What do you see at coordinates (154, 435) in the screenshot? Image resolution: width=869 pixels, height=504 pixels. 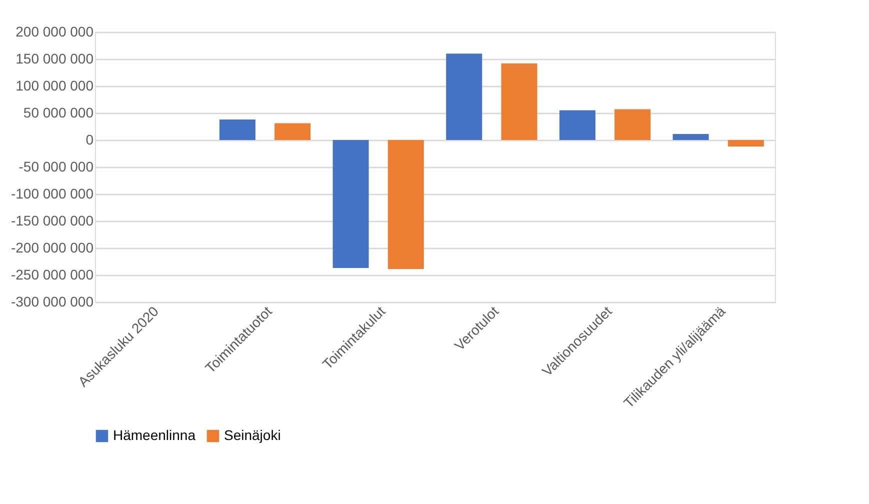 I see `legend-label: Hämeenlinna` at bounding box center [154, 435].